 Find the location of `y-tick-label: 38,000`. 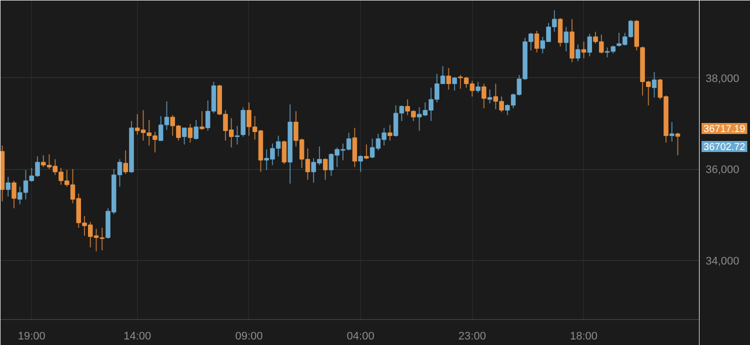

y-tick-label: 38,000 is located at coordinates (723, 78).